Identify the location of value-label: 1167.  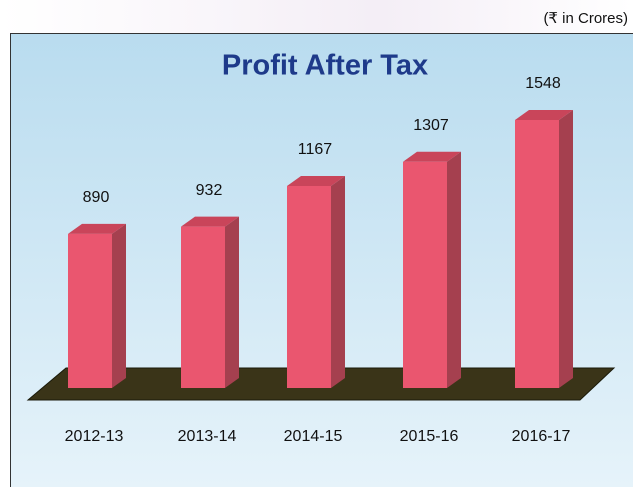
(315, 149).